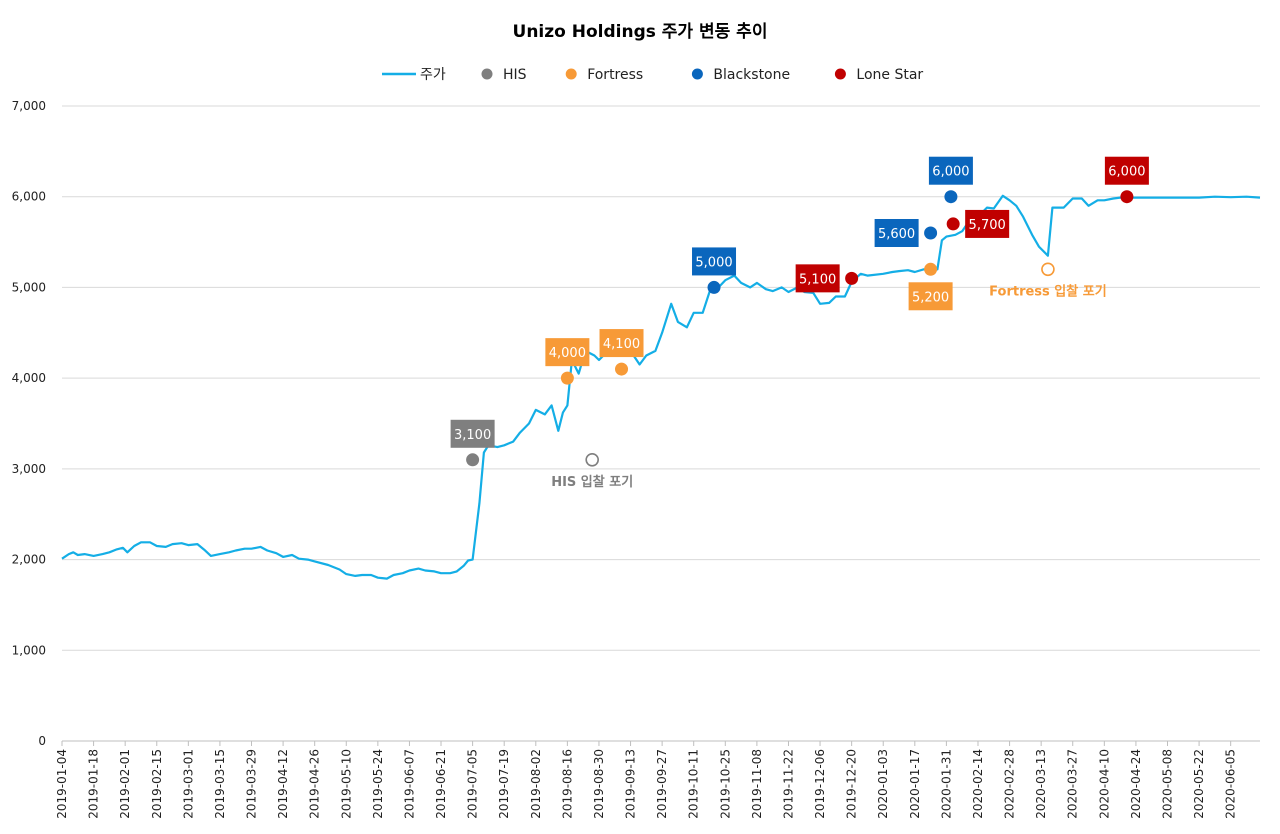 This screenshot has width=1280, height=834. What do you see at coordinates (441, 784) in the screenshot?
I see `x-tick-label: 2019-06-21` at bounding box center [441, 784].